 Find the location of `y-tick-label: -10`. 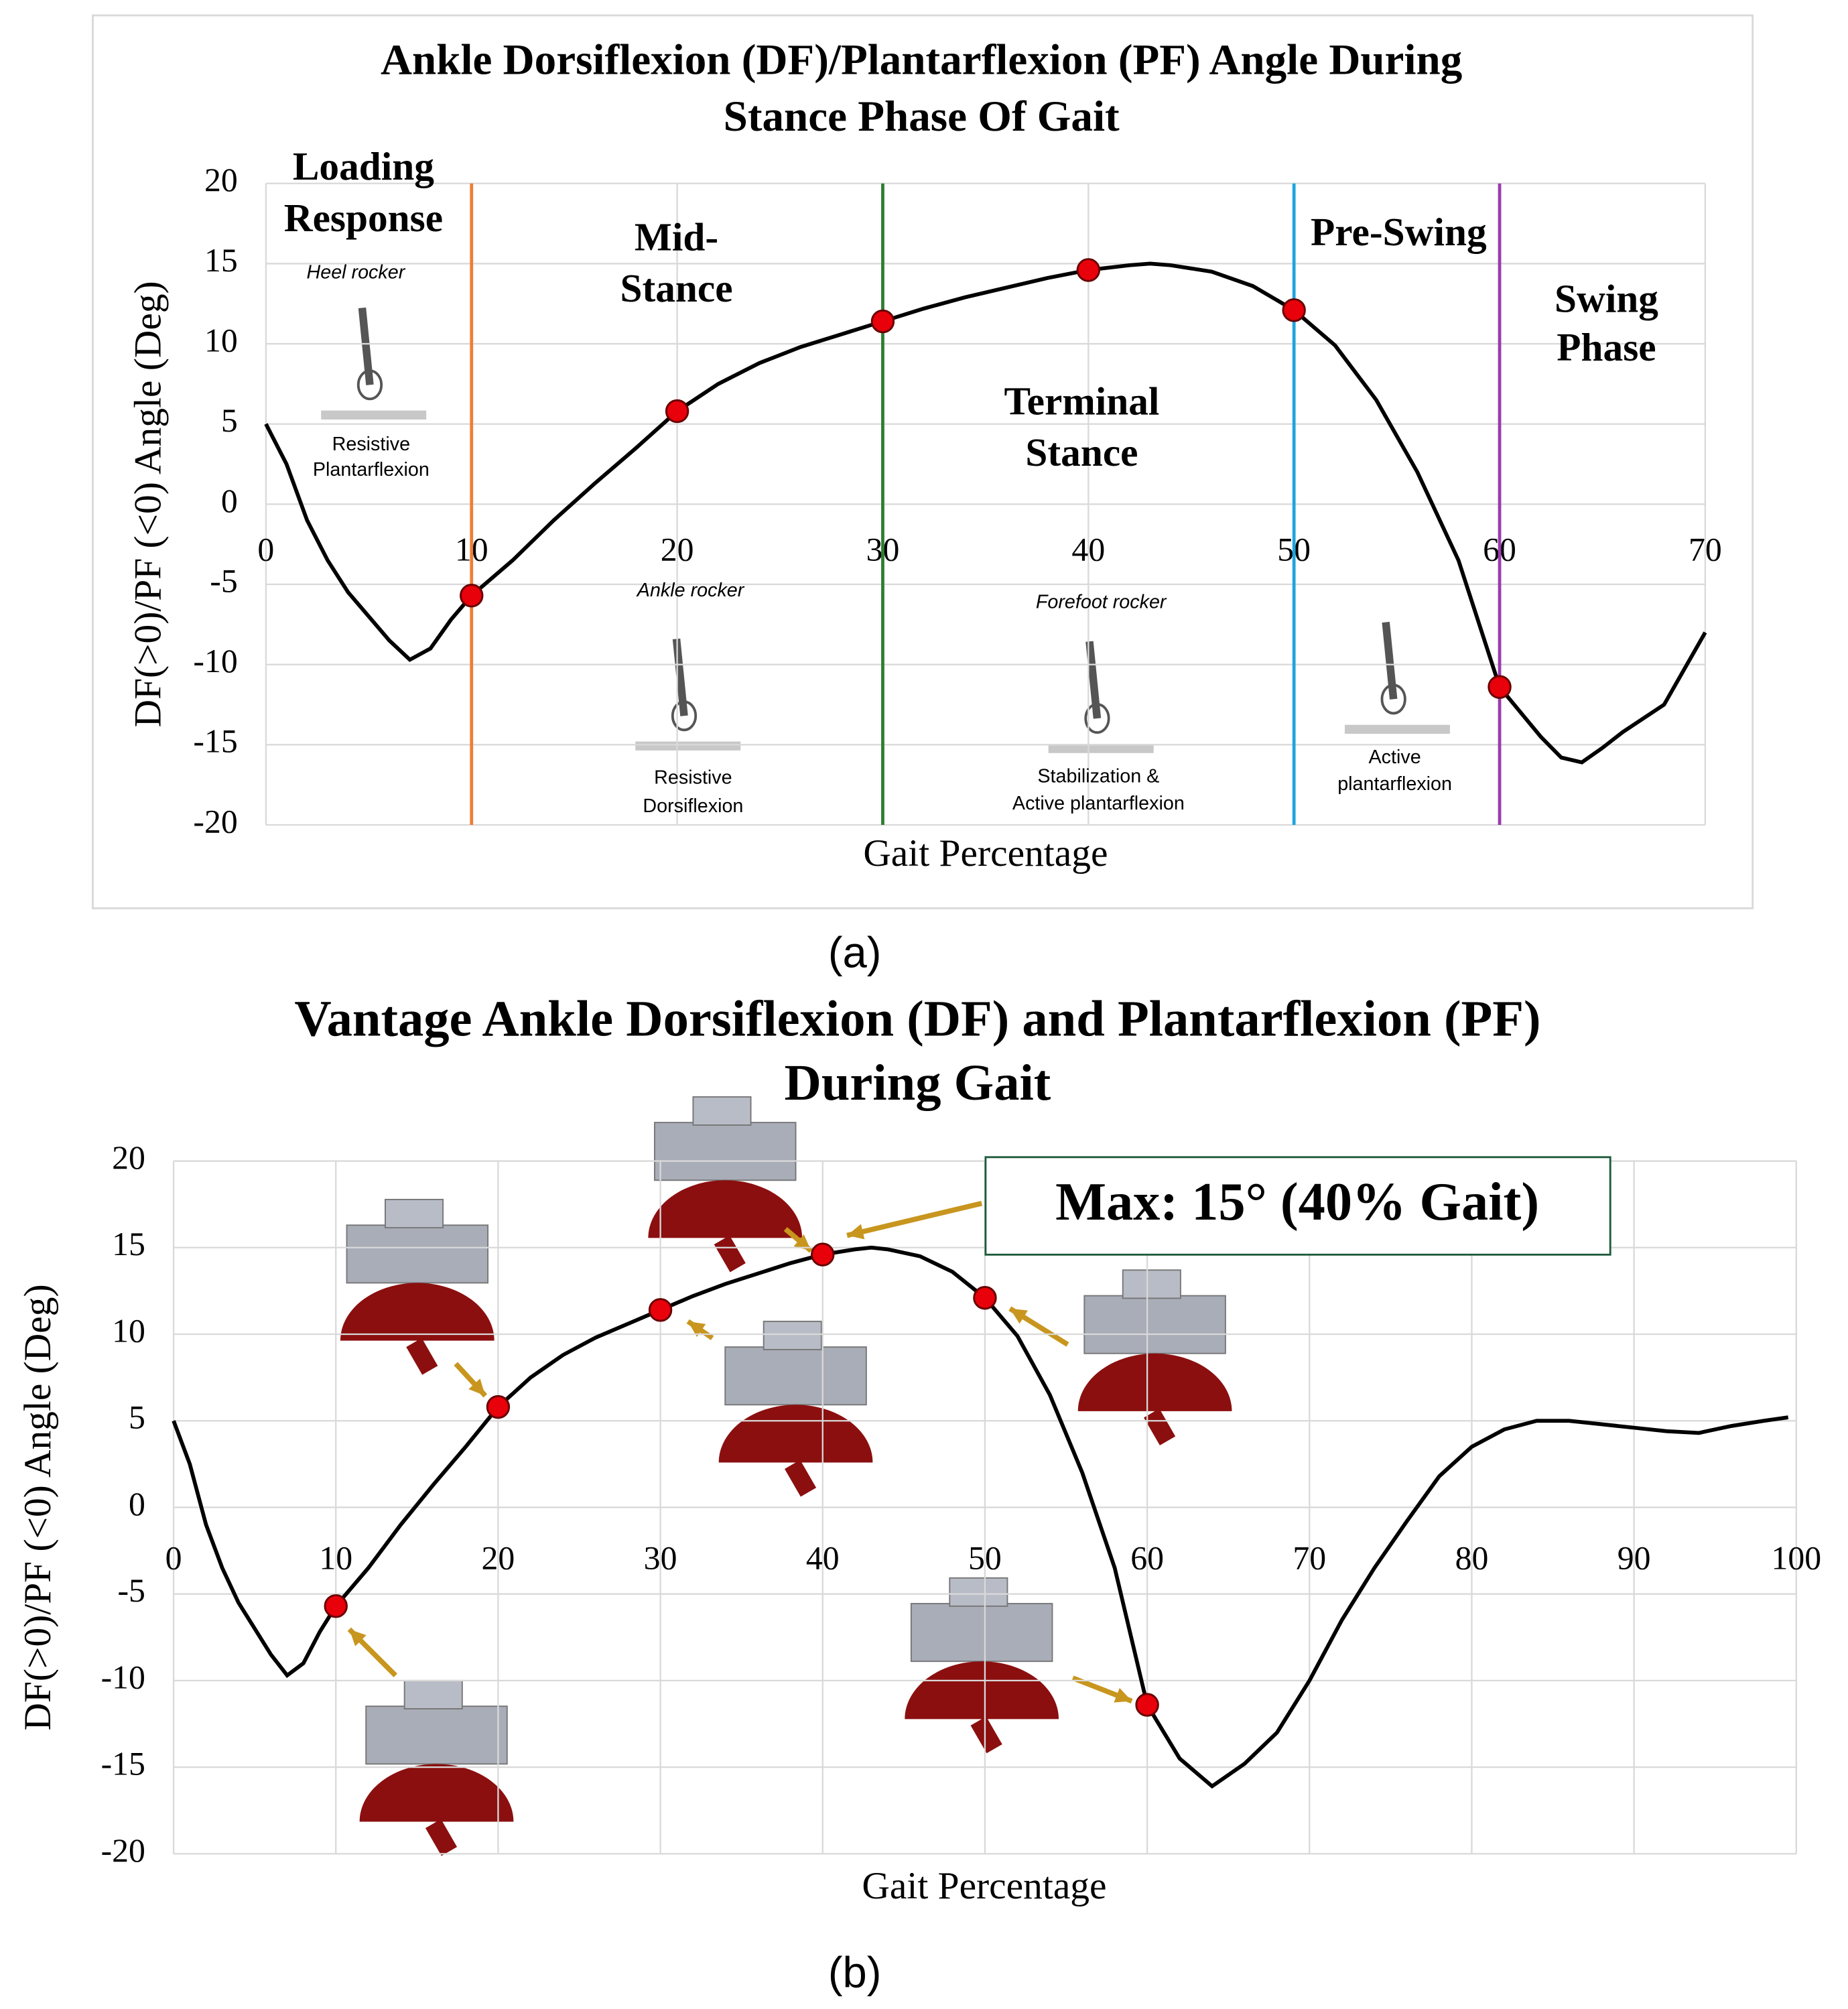

y-tick-label: -10 is located at coordinates (123, 1677).